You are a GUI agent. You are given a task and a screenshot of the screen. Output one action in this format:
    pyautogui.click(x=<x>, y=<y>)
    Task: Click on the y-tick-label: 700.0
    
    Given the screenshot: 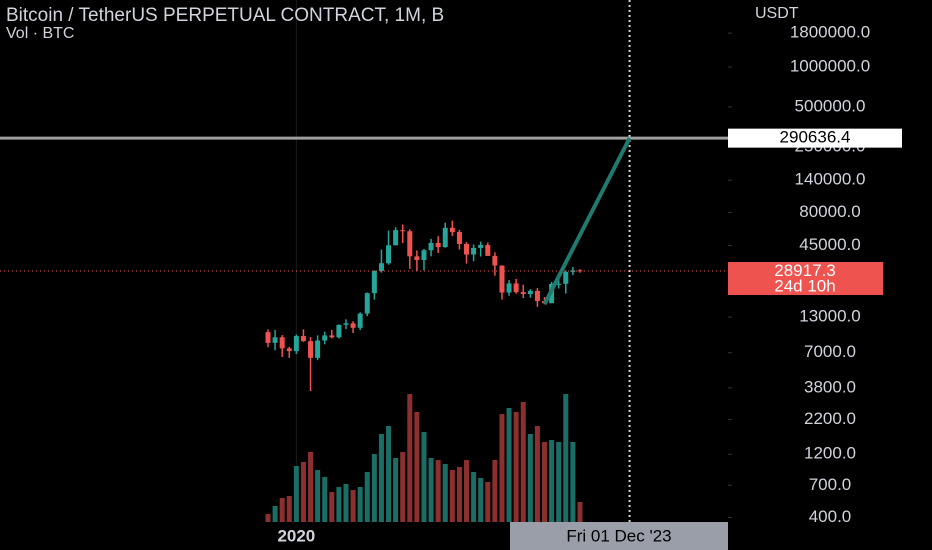 What is the action you would take?
    pyautogui.click(x=830, y=484)
    